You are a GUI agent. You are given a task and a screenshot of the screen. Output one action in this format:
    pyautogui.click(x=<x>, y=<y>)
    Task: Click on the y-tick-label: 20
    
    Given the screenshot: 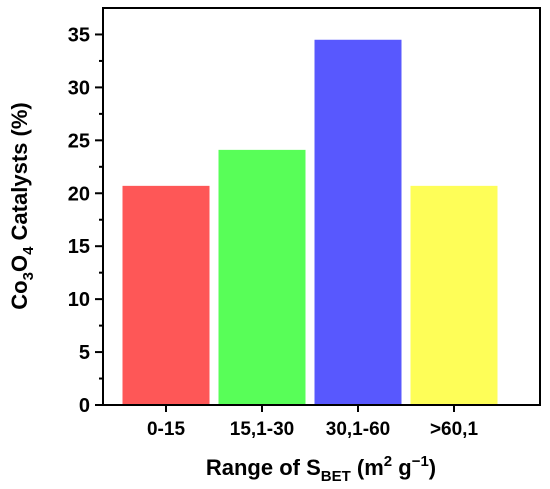 What is the action you would take?
    pyautogui.click(x=79, y=194)
    